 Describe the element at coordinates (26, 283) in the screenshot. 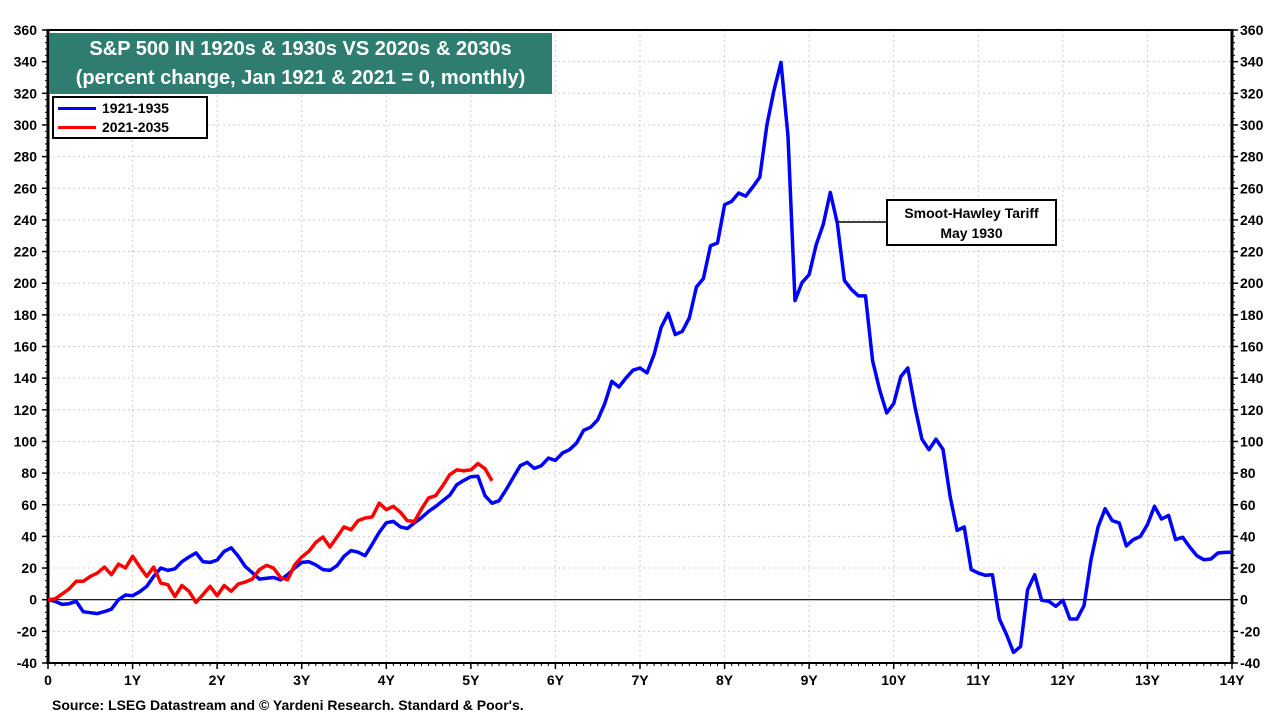

I see `y-tick-label-left: 200` at that location.